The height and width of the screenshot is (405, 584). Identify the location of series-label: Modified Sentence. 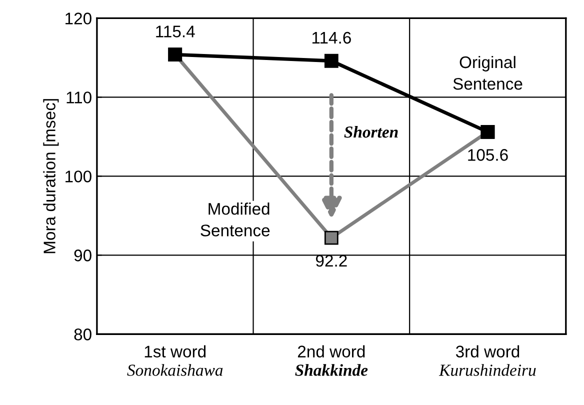
(235, 219).